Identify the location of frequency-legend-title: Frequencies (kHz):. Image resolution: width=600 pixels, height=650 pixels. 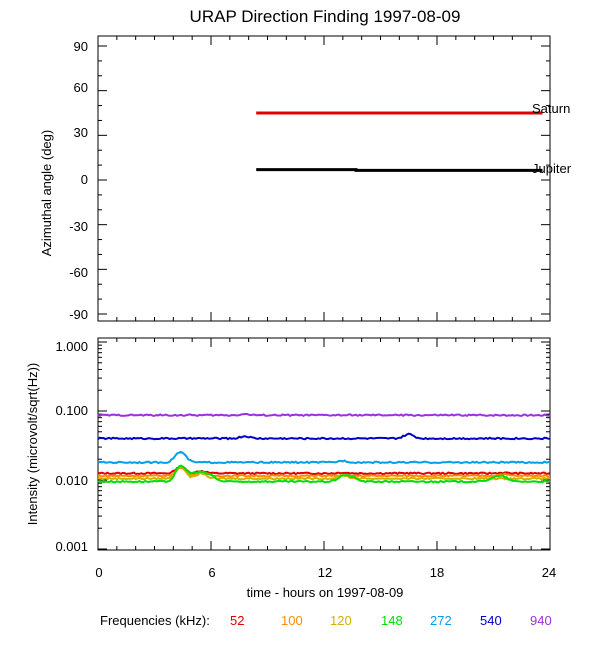
(155, 620).